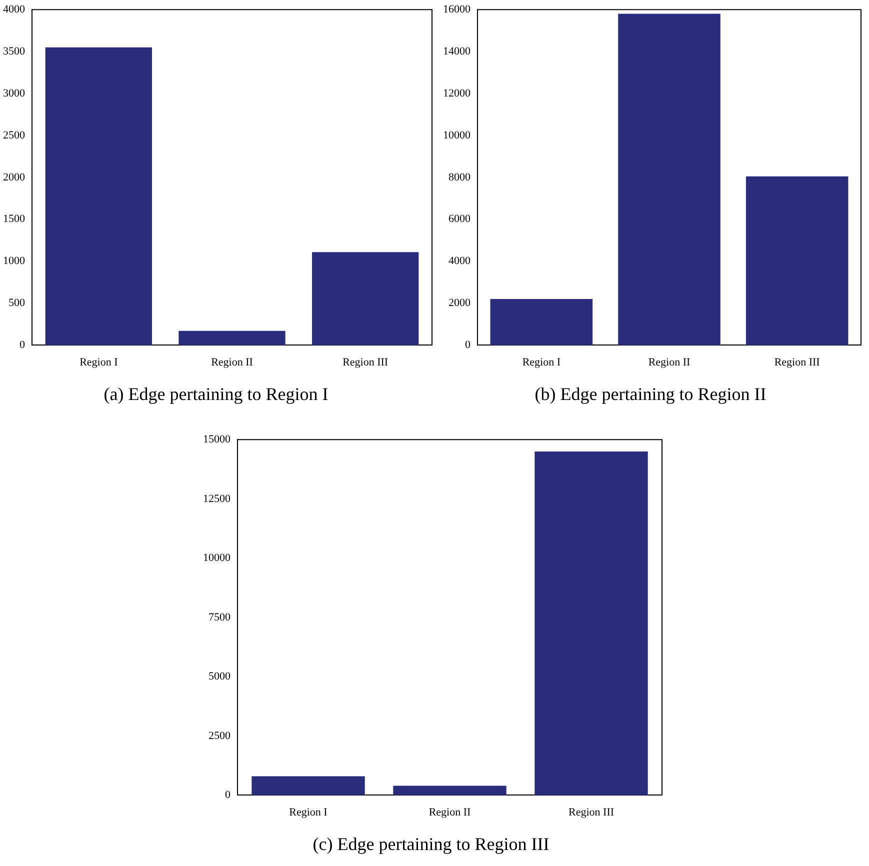 Image resolution: width=869 pixels, height=866 pixels. I want to click on y-tick-label: 16000, so click(457, 9).